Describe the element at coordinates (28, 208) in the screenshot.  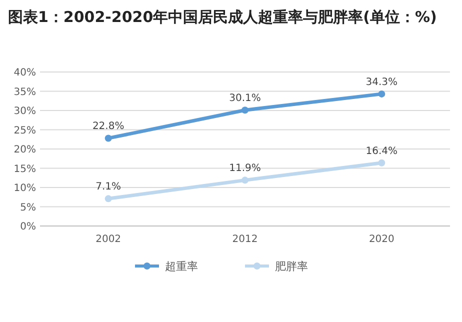
I see `y-tick-label: 5%` at that location.